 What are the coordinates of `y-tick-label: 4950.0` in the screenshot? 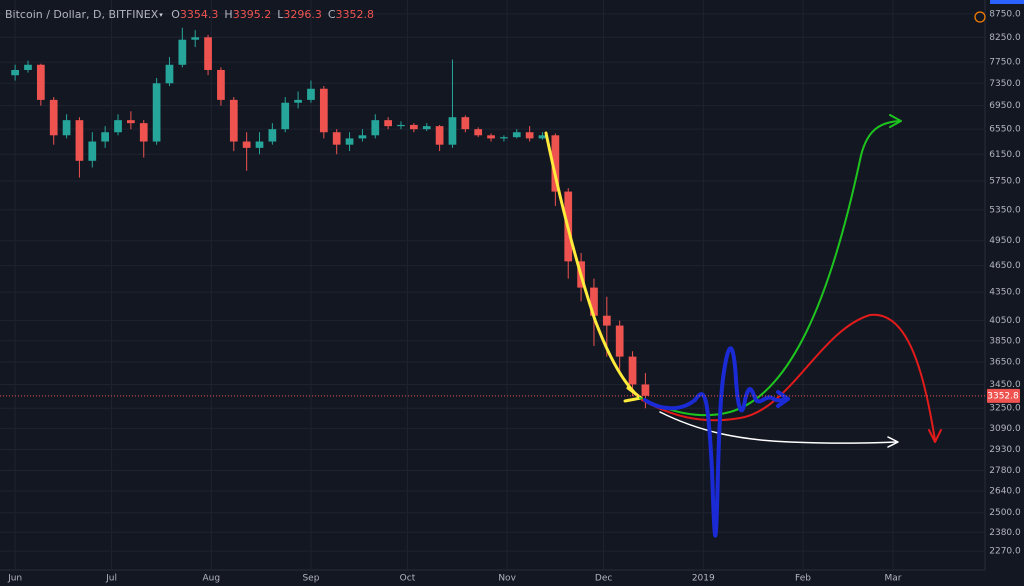 It's located at (1005, 241).